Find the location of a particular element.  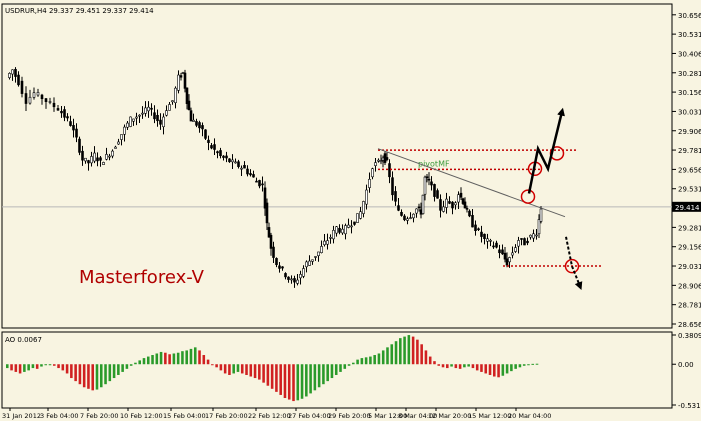

x-tick-label: 29 Feb 20:00 is located at coordinates (349, 416).